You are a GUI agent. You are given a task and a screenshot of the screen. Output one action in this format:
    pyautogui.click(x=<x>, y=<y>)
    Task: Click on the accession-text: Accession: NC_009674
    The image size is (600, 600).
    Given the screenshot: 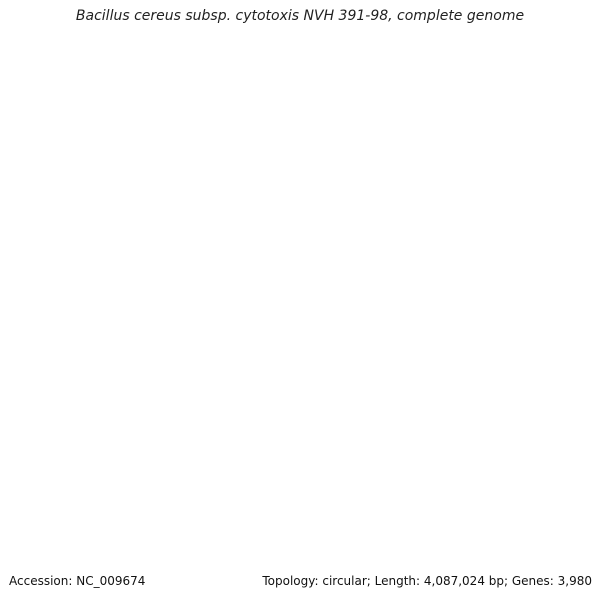 What is the action you would take?
    pyautogui.click(x=77, y=581)
    